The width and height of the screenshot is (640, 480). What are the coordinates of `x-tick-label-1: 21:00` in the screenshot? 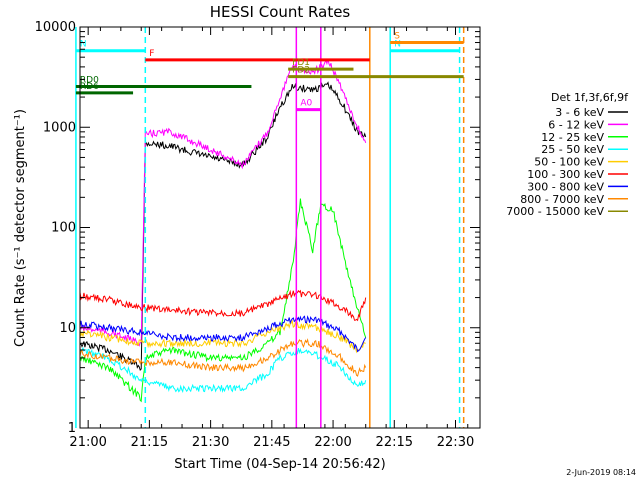 It's located at (87, 442).